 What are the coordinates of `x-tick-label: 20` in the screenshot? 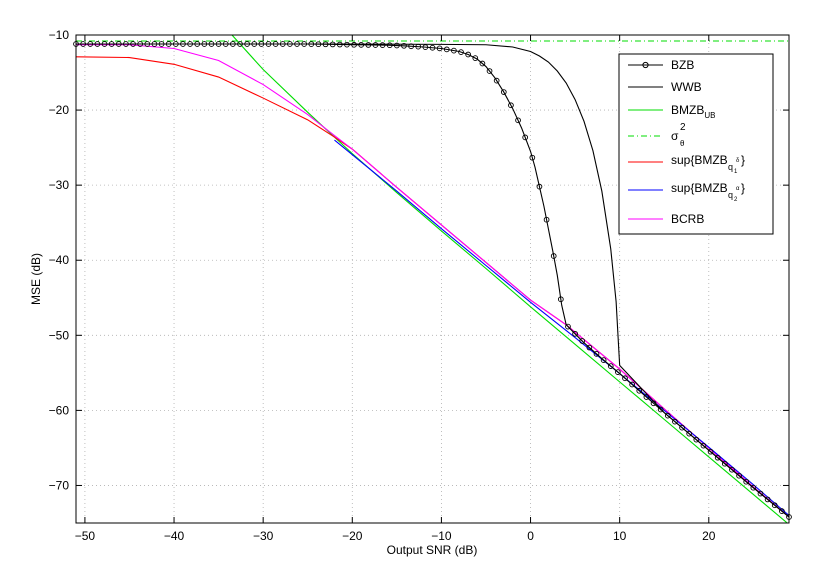 It's located at (709, 536).